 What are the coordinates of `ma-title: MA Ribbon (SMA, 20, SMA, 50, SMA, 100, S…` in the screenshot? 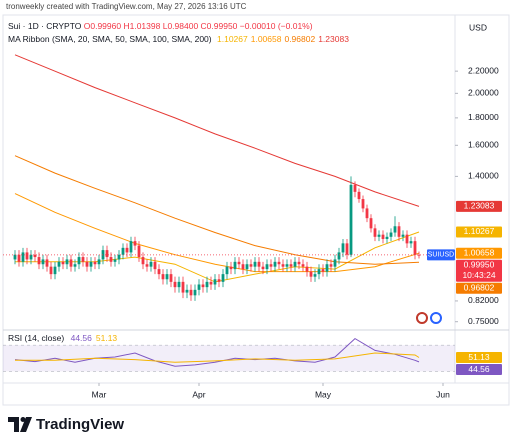 It's located at (110, 39).